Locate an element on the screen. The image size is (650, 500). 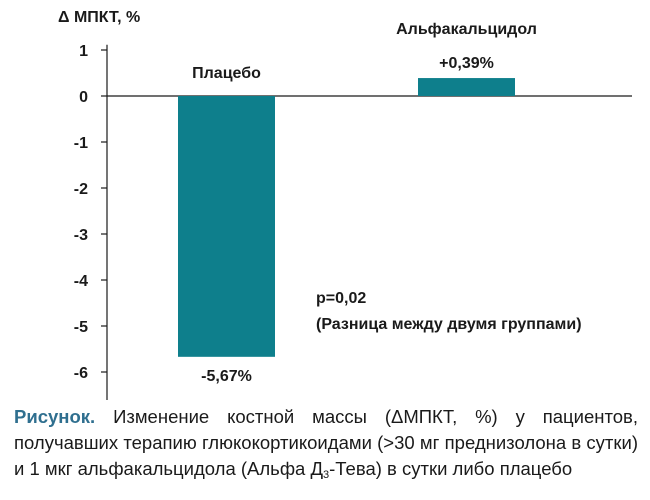
y-axis-label: Δ МПКТ, % is located at coordinates (99, 17).